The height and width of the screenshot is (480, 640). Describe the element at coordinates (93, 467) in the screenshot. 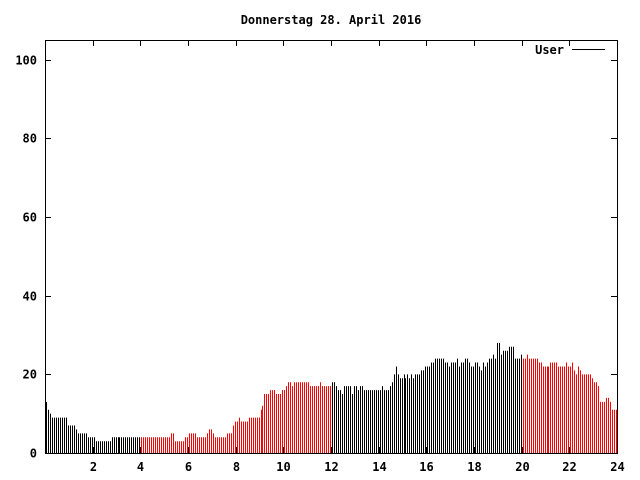

I see `x-tick-label: 2` at that location.